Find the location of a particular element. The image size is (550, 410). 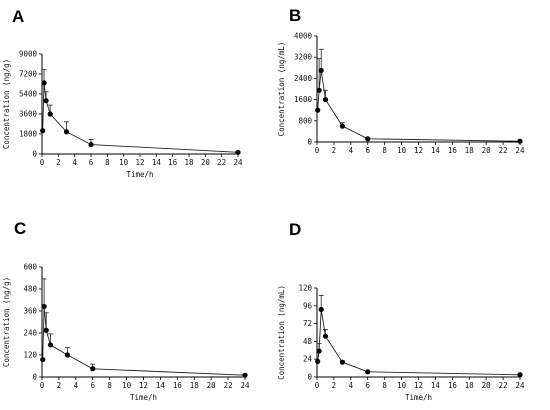

y-tick-label: 5400 is located at coordinates (28, 94).